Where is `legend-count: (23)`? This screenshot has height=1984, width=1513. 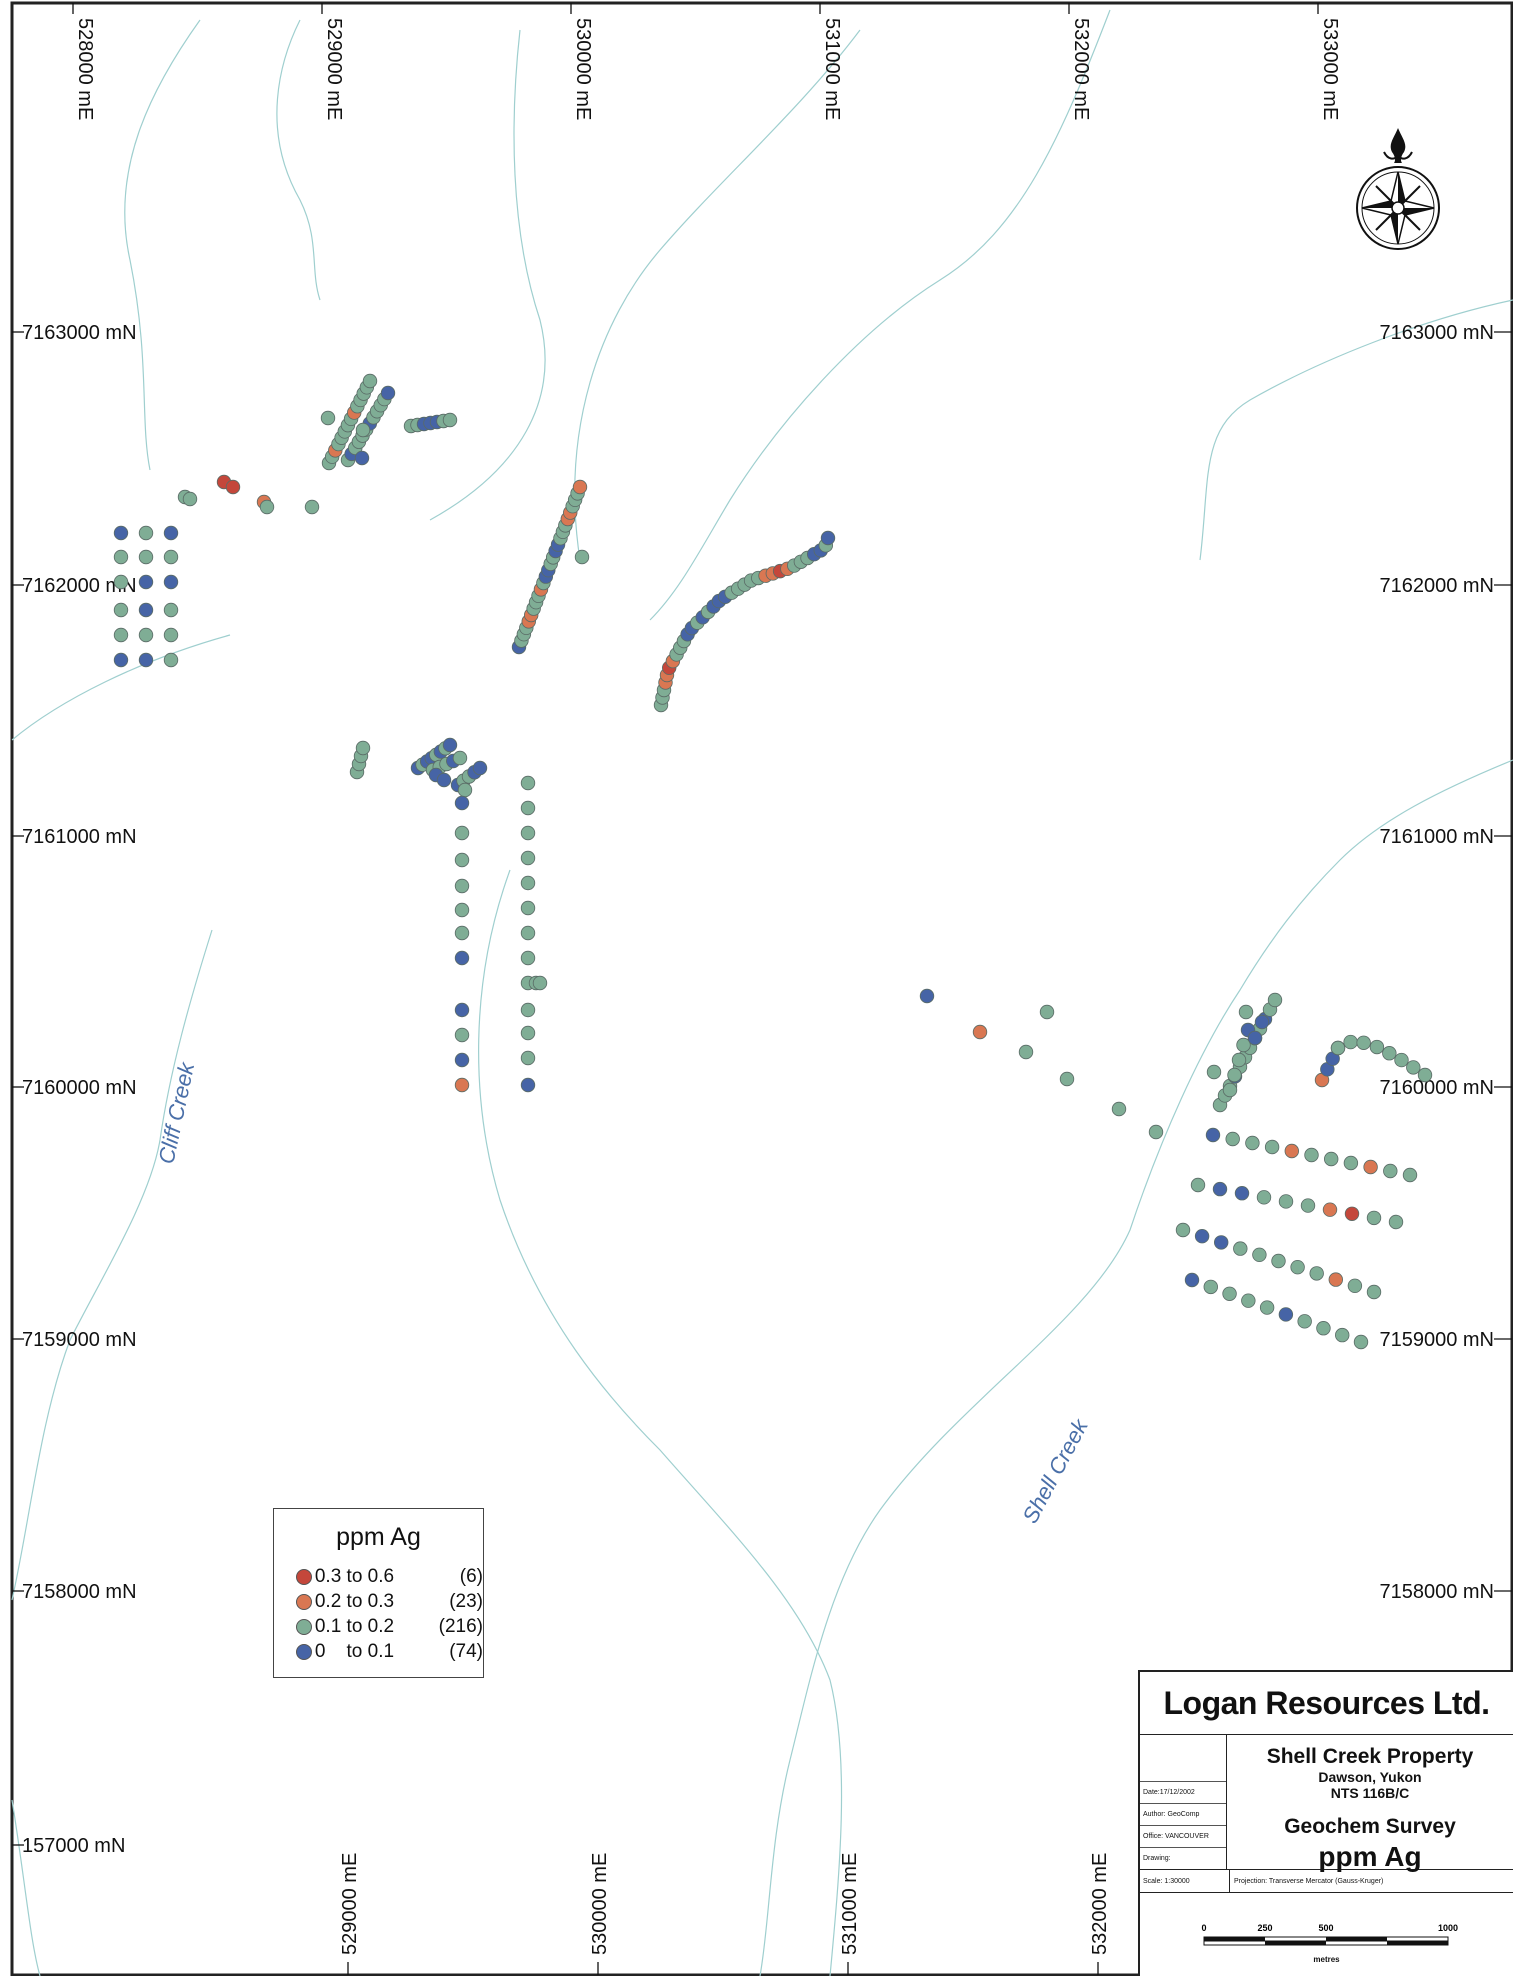
legend-count: (23) is located at coordinates (466, 1601).